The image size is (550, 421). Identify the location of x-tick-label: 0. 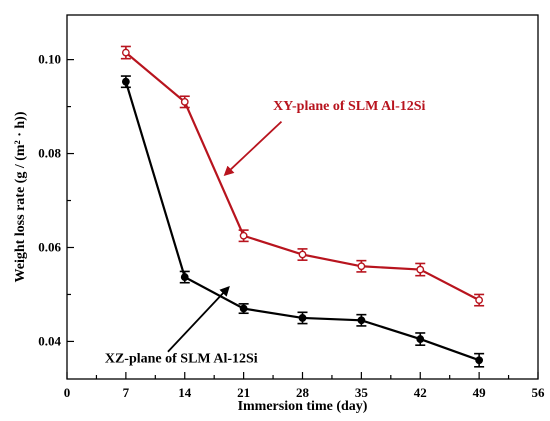
(67, 392).